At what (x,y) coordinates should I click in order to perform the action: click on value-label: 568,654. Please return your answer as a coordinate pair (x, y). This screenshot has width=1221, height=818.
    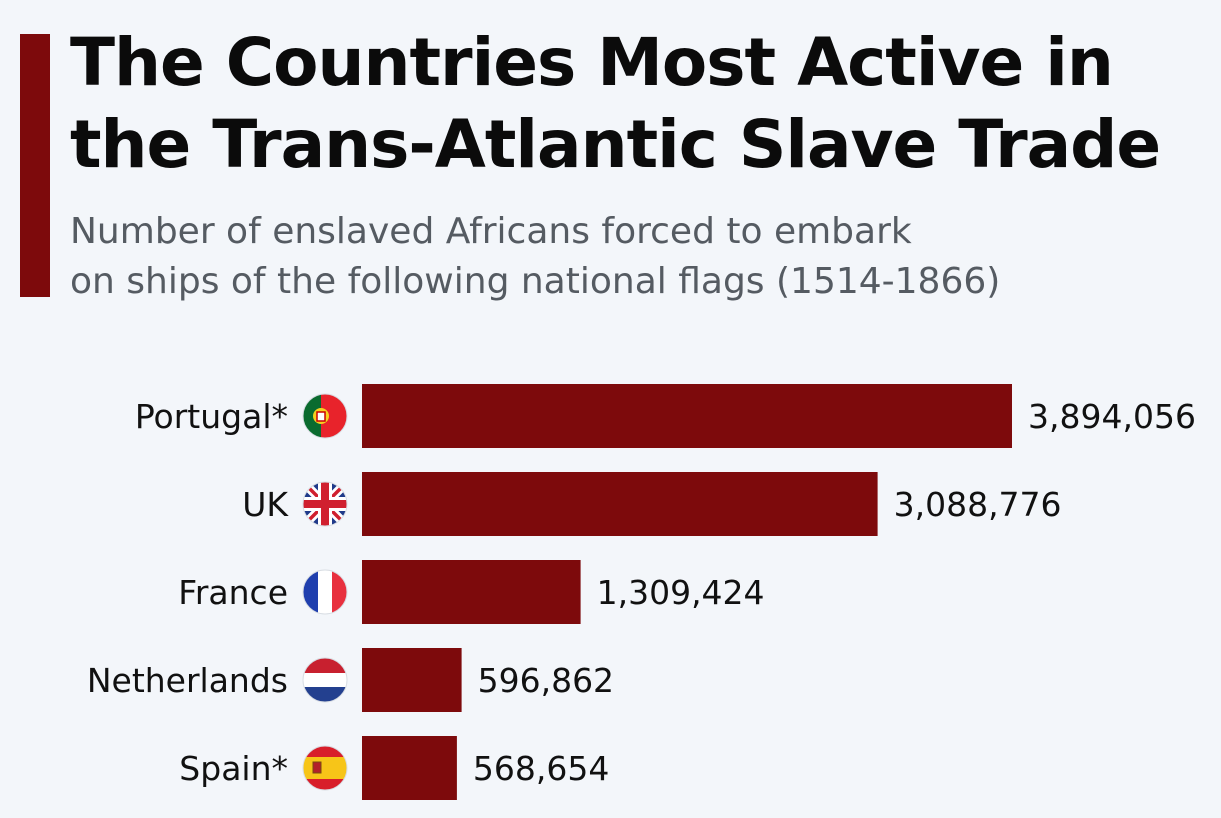
    Looking at the image, I should click on (541, 768).